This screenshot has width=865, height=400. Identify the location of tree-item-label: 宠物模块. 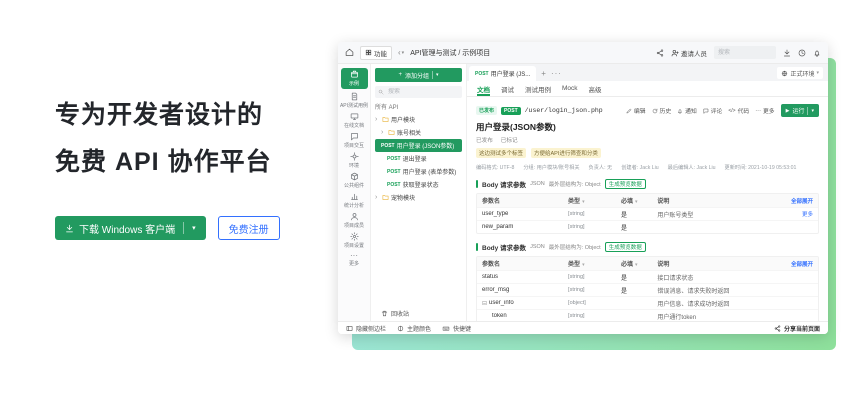
(403, 199).